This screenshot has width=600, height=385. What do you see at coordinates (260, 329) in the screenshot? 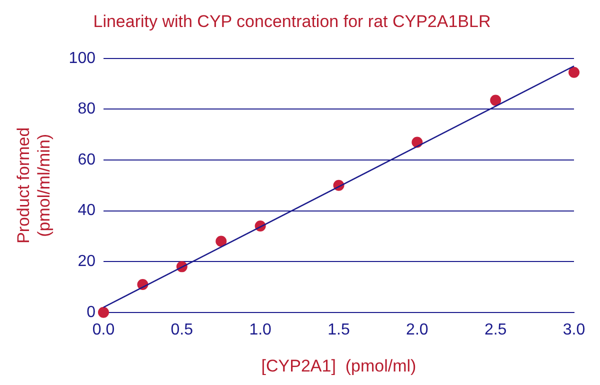
I see `x-tick-label: 1.0` at bounding box center [260, 329].